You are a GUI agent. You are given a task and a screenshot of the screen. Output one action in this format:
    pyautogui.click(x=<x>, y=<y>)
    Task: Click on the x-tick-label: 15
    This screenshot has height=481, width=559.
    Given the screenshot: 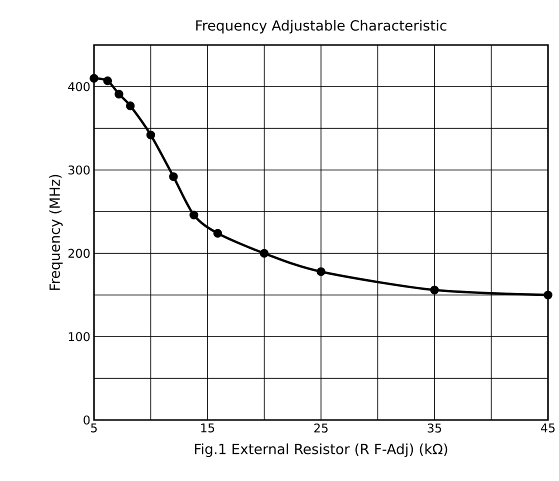 What is the action you would take?
    pyautogui.click(x=207, y=428)
    